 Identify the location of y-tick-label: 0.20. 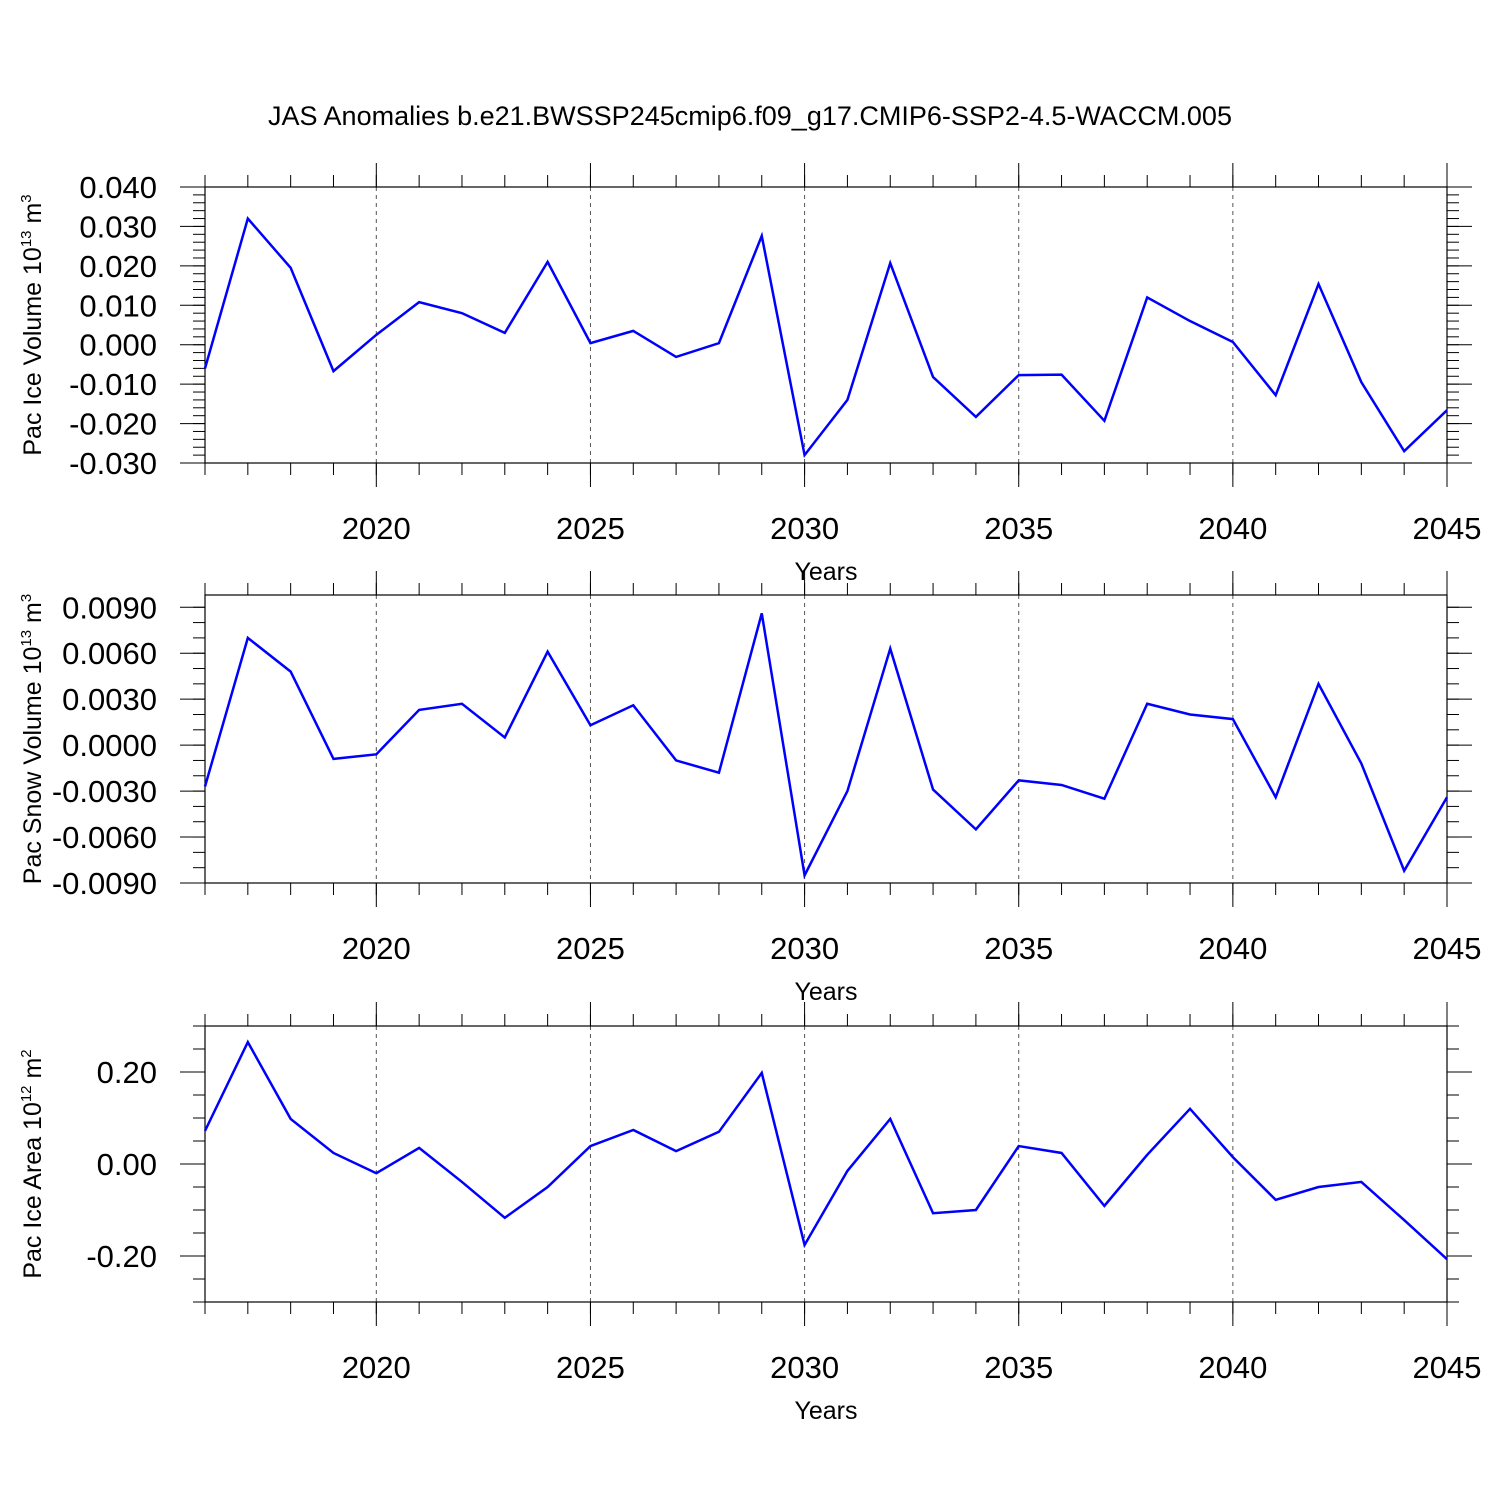
(127, 1072).